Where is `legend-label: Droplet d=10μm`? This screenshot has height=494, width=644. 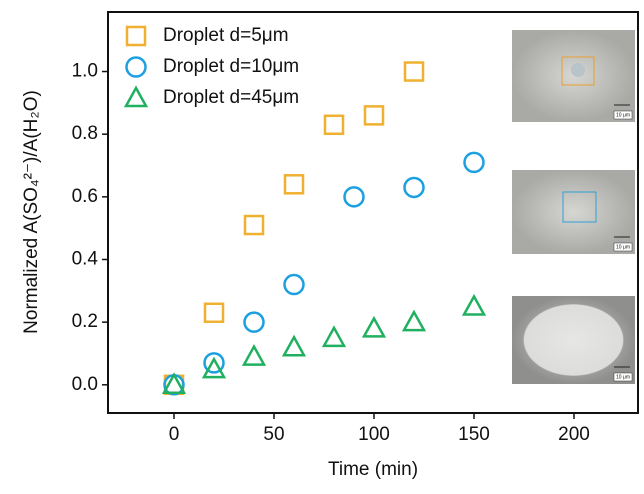 legend-label: Droplet d=10μm is located at coordinates (231, 66).